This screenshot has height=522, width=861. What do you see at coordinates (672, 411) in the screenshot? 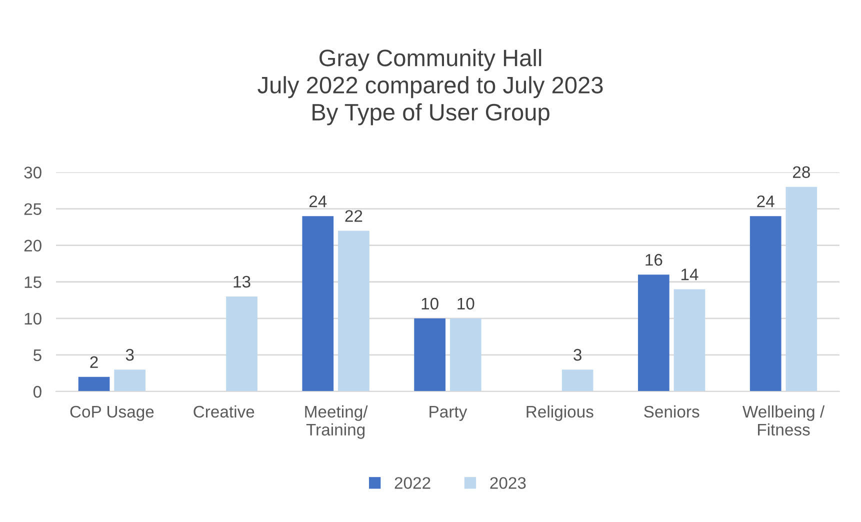
I see `x-tick-label: Seniors` at bounding box center [672, 411].